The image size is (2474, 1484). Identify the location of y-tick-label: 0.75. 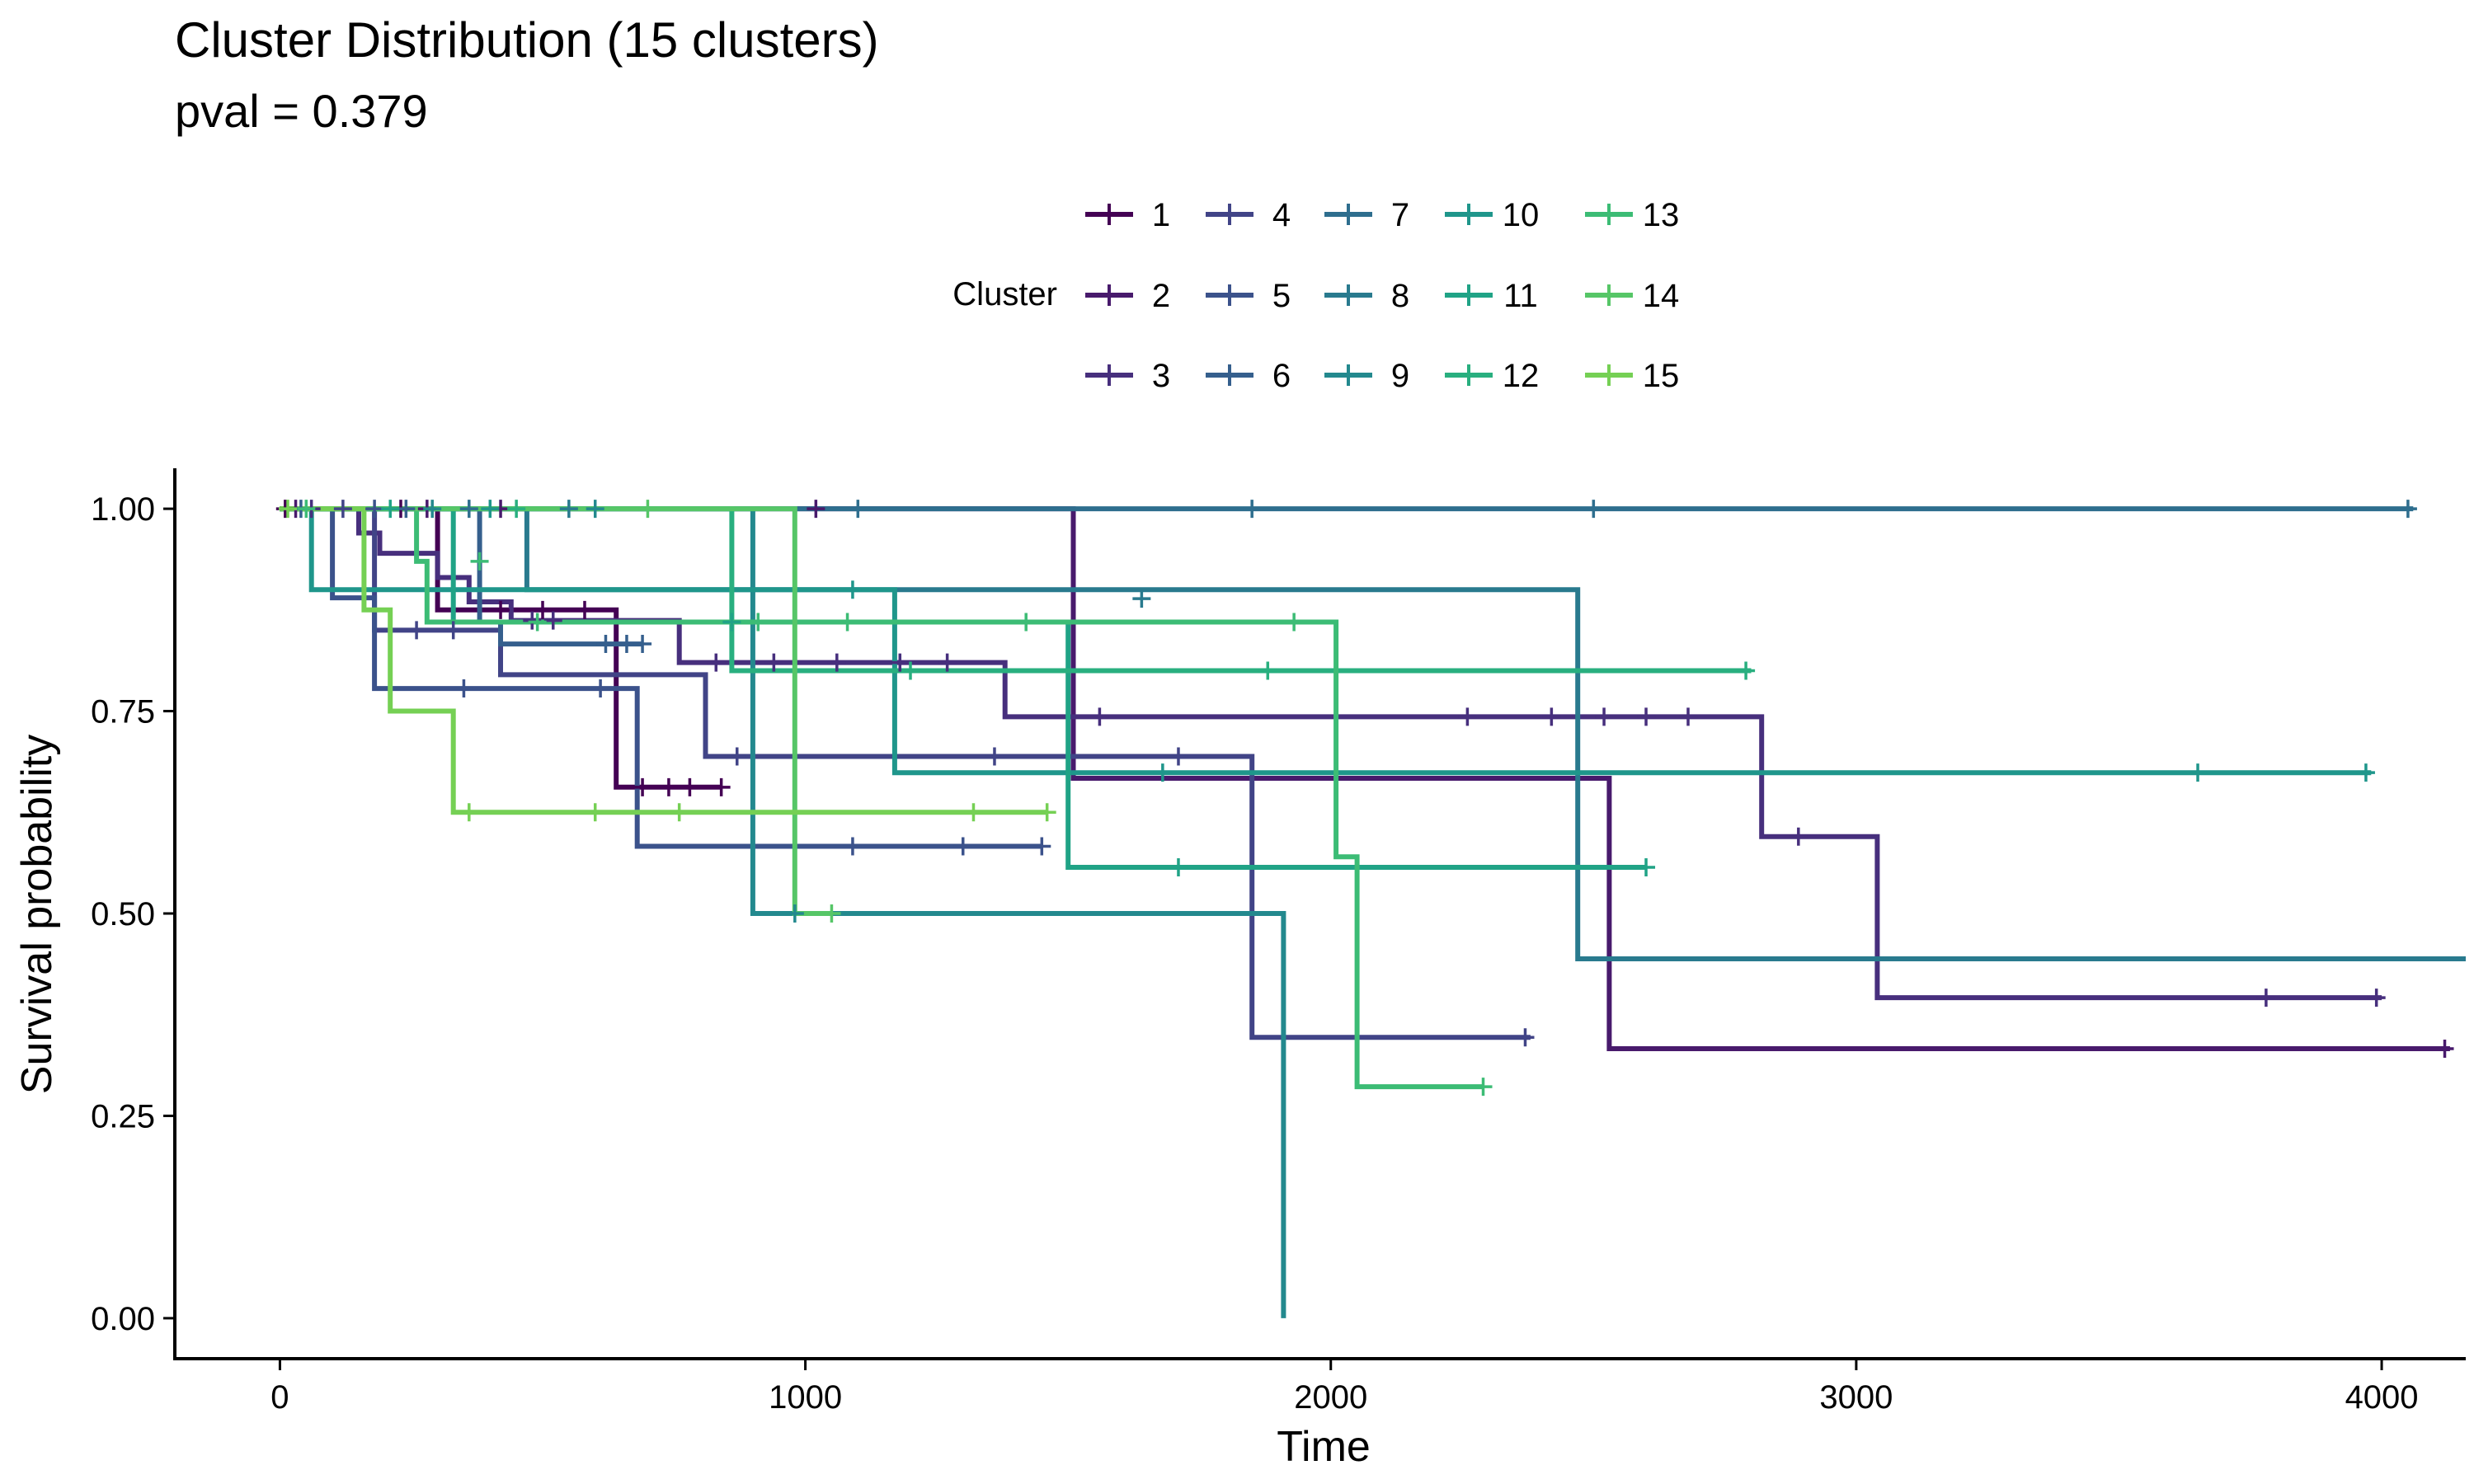
(123, 712).